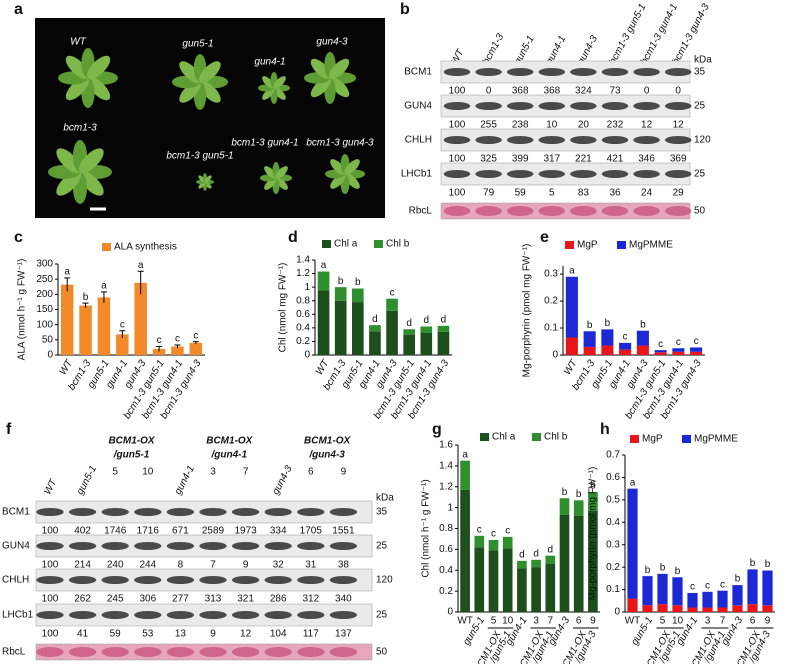  What do you see at coordinates (647, 193) in the screenshot?
I see `band-value: 24` at bounding box center [647, 193].